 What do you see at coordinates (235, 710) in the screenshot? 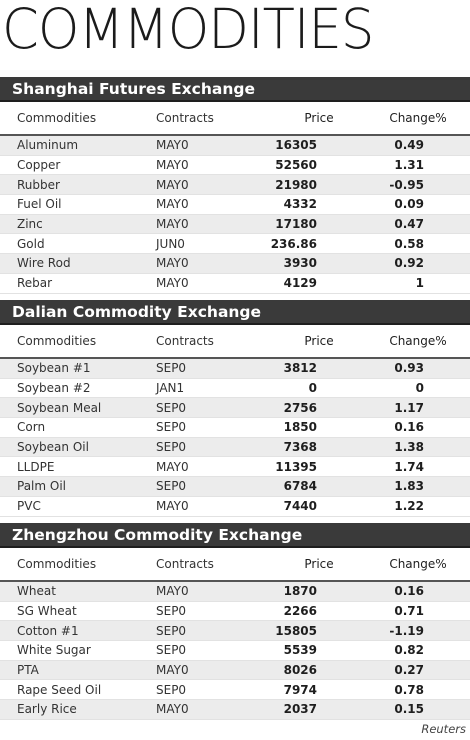
I see `table-row: Early Rice MAY0 2037 0.15` at bounding box center [235, 710].